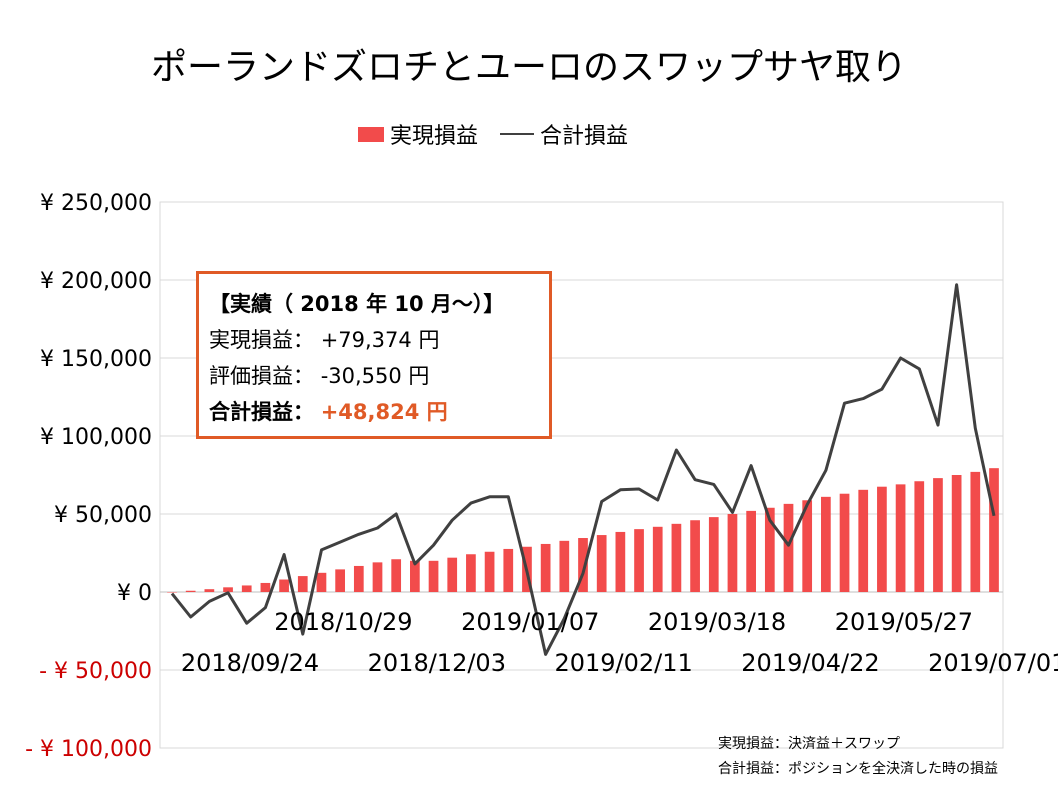  What do you see at coordinates (357, 304) in the screenshot?
I see `infobox-header: 【実績（ 2018 年 10 月～）】` at bounding box center [357, 304].